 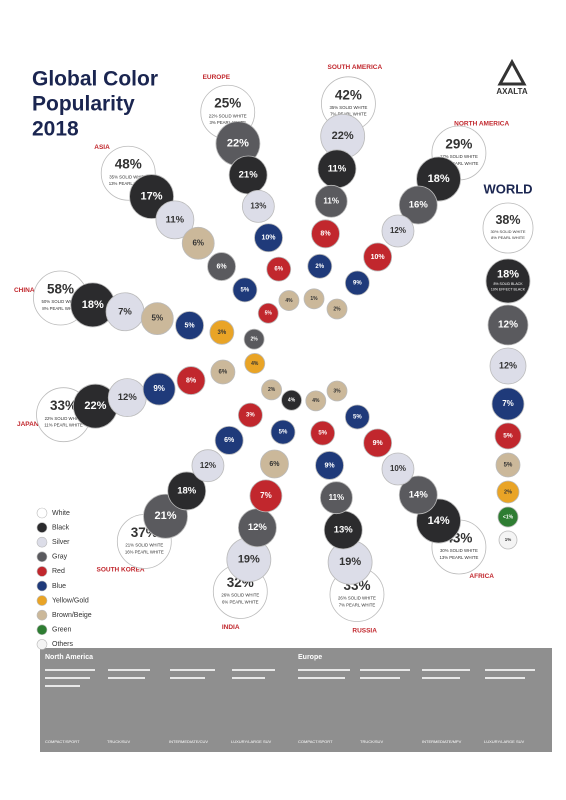 What do you see at coordinates (249, 560) in the screenshot?
I see `bubble-label: 19%` at bounding box center [249, 560].